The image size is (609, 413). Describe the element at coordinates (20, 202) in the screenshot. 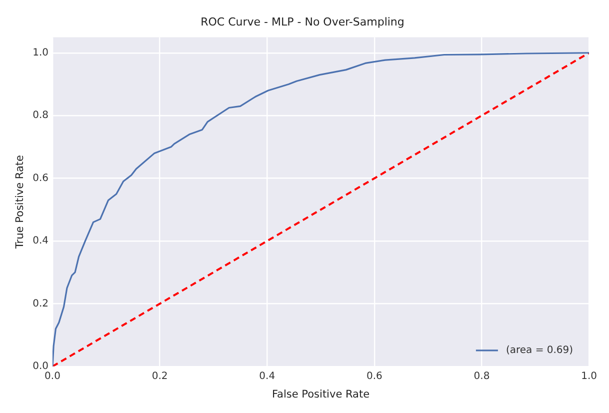

I see `y-axis-title: True Positive Rate` at that location.